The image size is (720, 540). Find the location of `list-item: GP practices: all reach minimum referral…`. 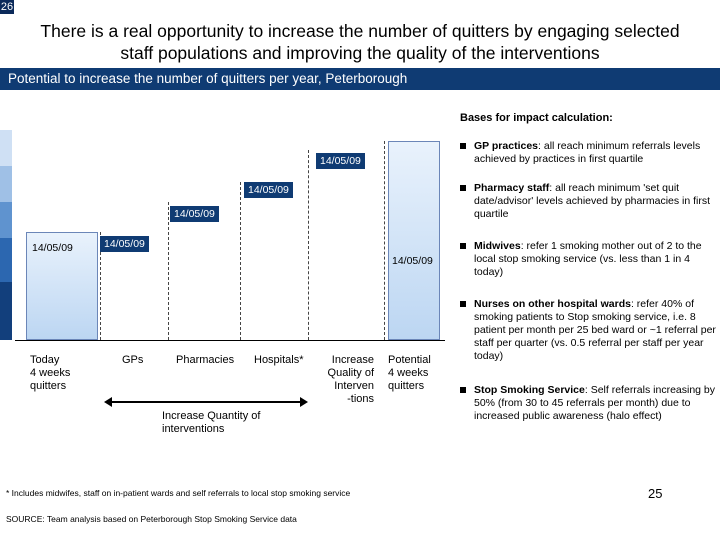

list-item: GP practices: all reach minimum referral… is located at coordinates (587, 153).